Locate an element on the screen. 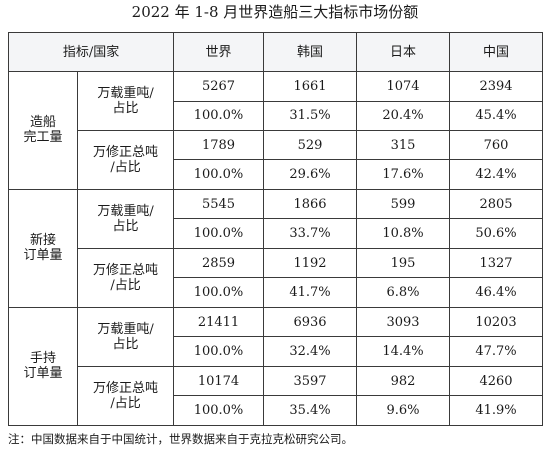  value-cell: 10203 is located at coordinates (496, 322).